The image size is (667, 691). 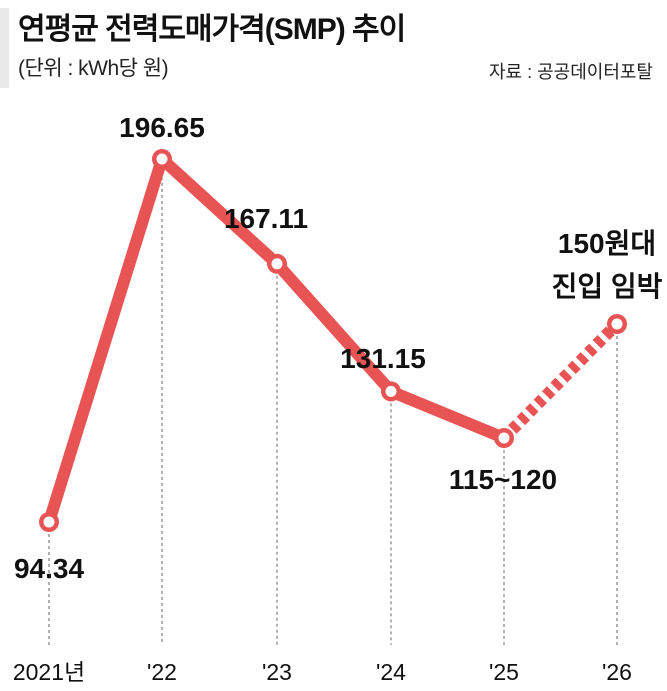 What do you see at coordinates (617, 672) in the screenshot?
I see `x-tick-label-5: '26` at bounding box center [617, 672].